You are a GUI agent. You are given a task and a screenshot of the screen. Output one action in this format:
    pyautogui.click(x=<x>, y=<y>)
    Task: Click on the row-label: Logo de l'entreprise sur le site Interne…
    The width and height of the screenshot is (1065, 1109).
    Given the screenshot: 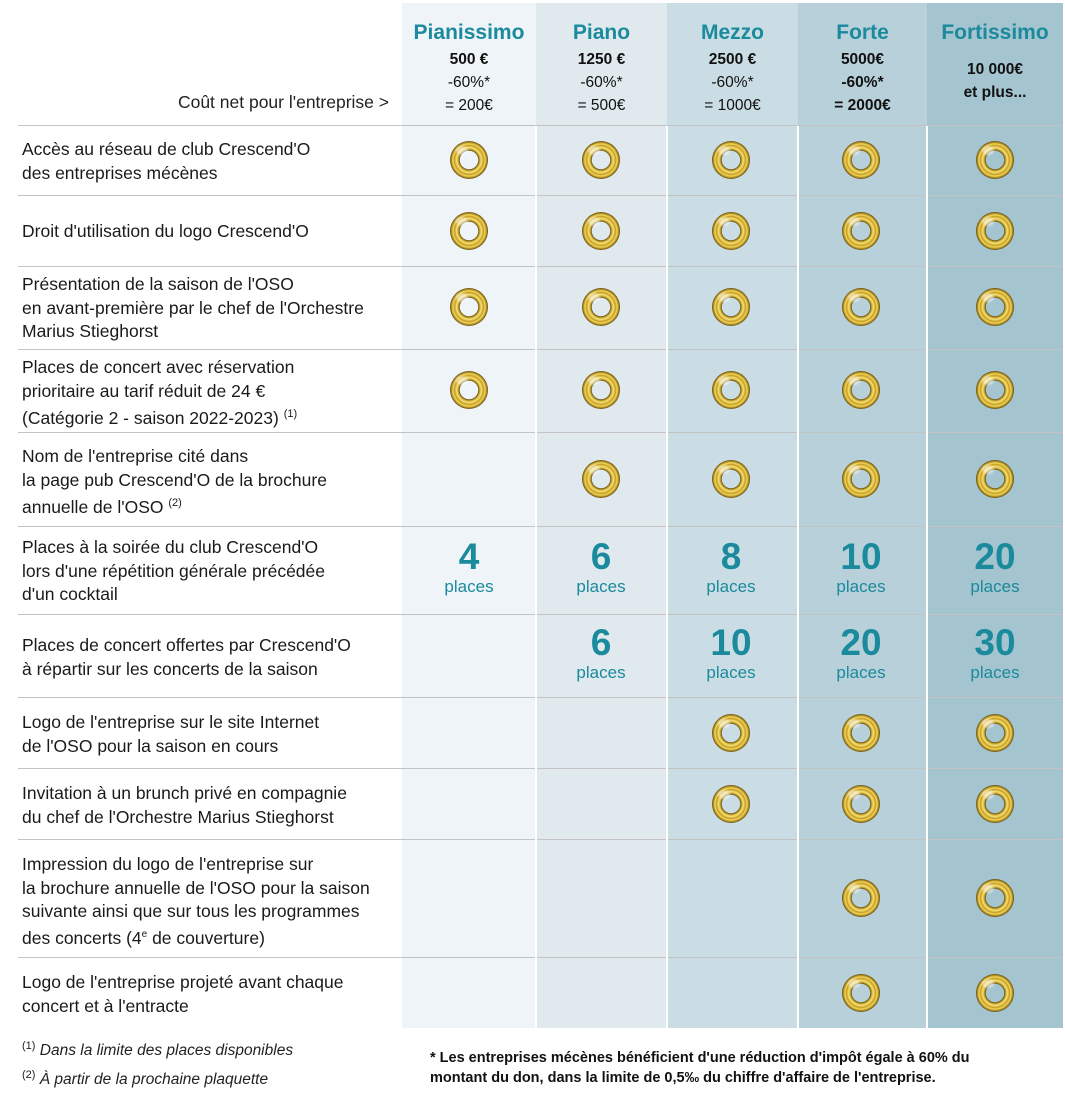 What is the action you would take?
    pyautogui.click(x=171, y=734)
    